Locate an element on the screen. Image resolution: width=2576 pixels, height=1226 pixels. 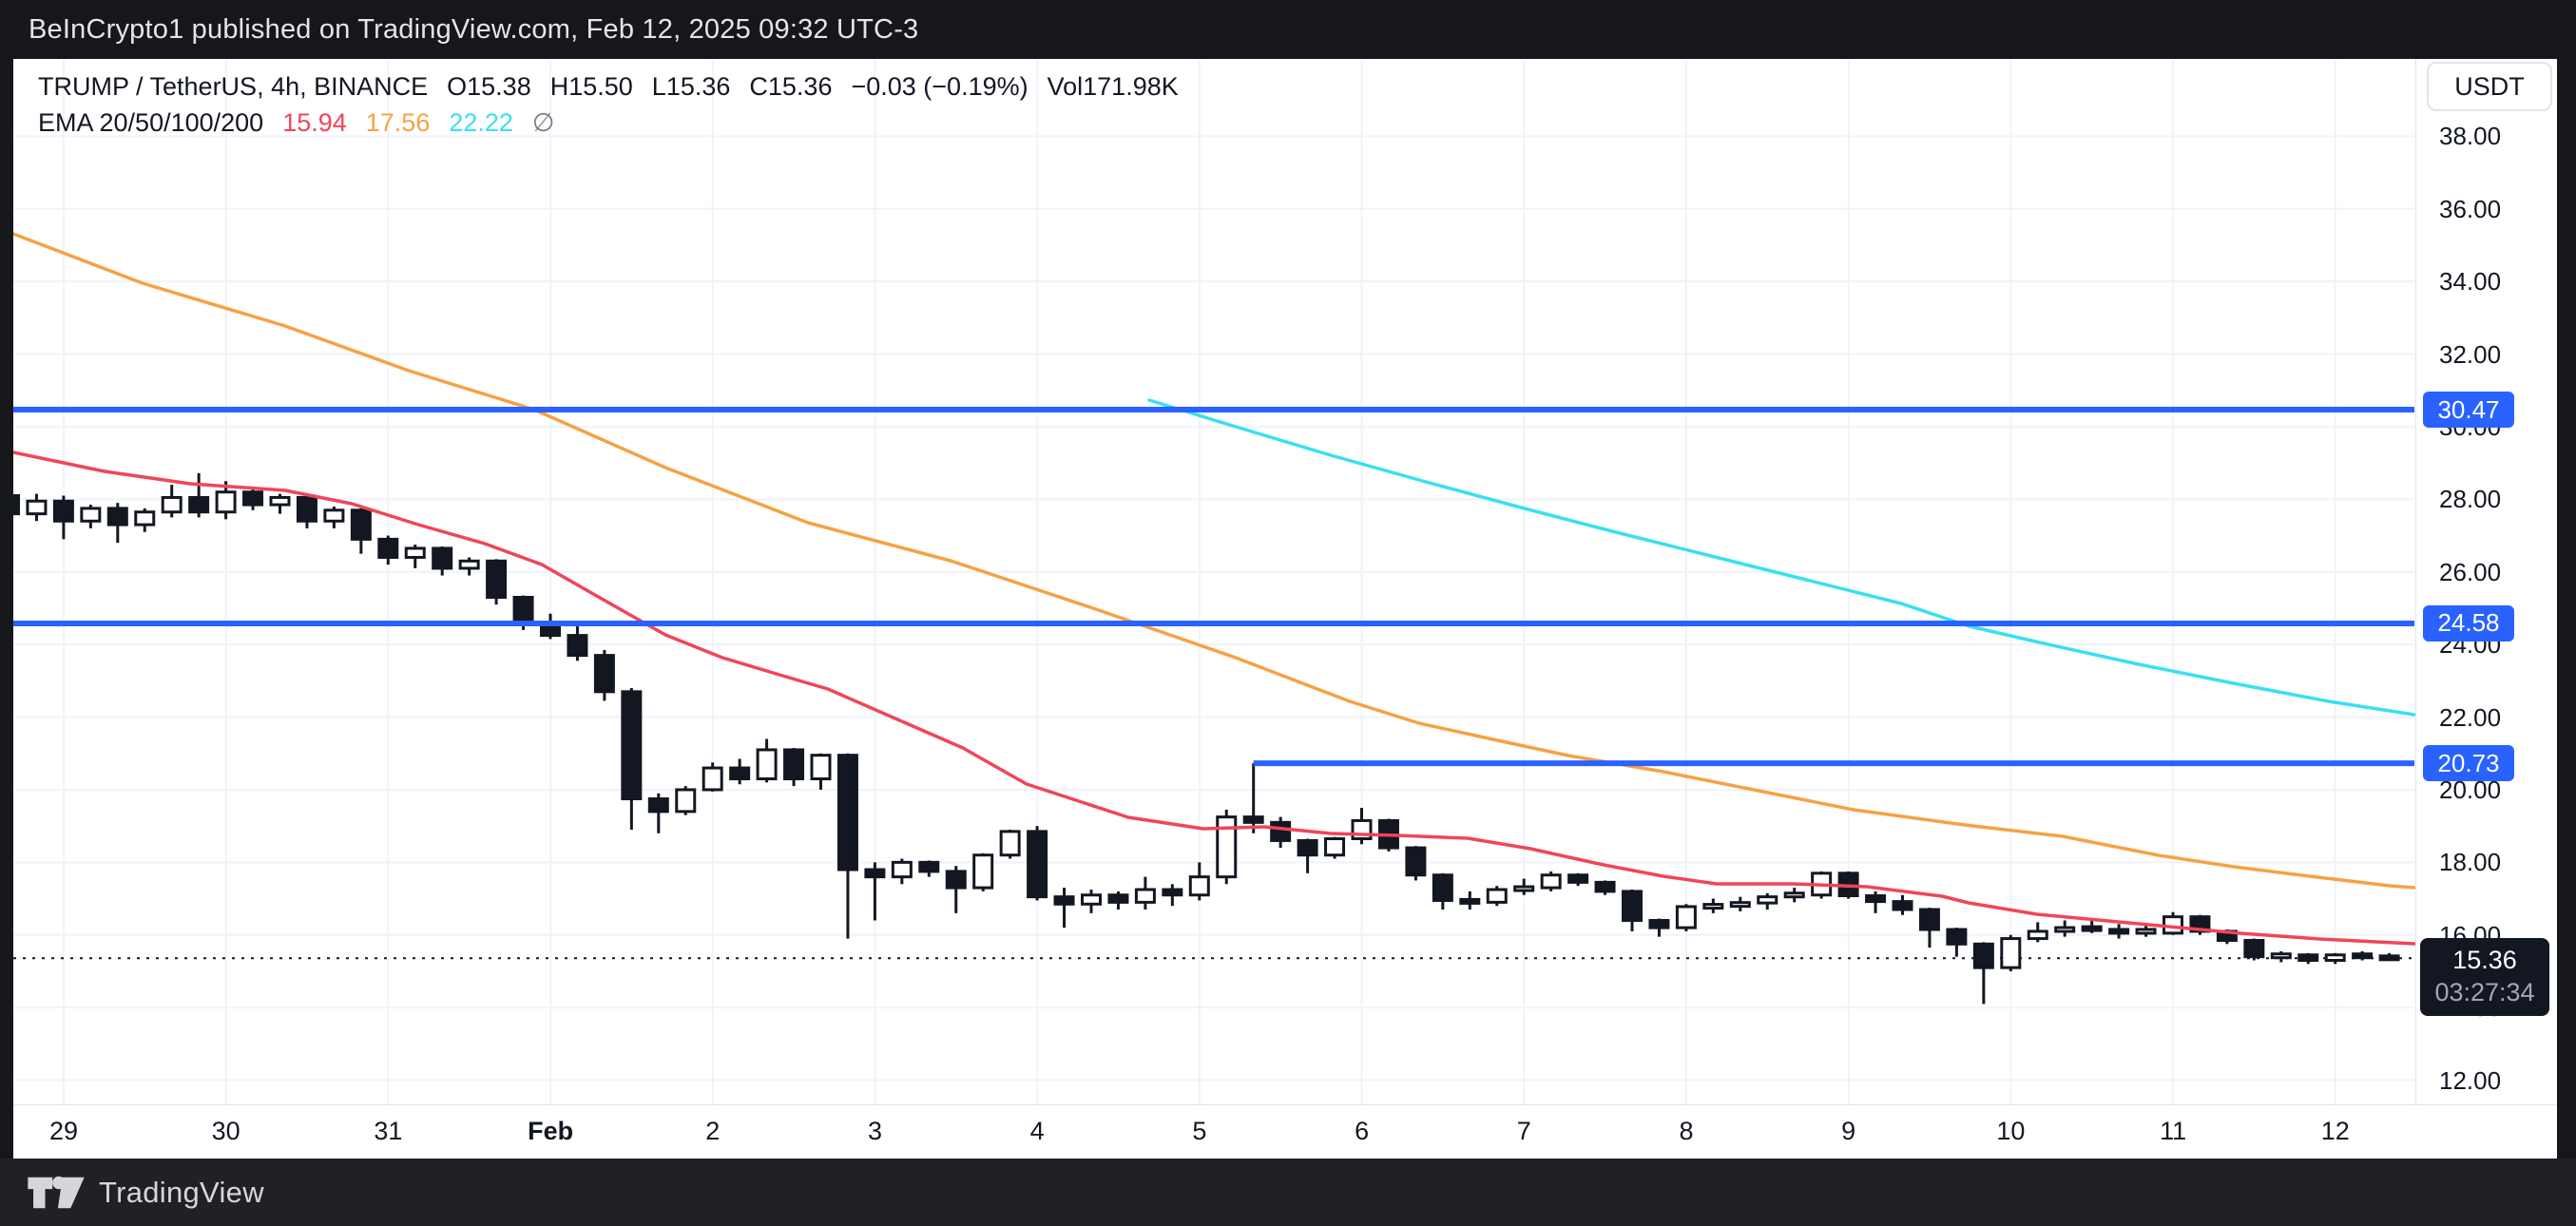
ema-indicator-title: EMA 20/50/100/200 is located at coordinates (151, 122).